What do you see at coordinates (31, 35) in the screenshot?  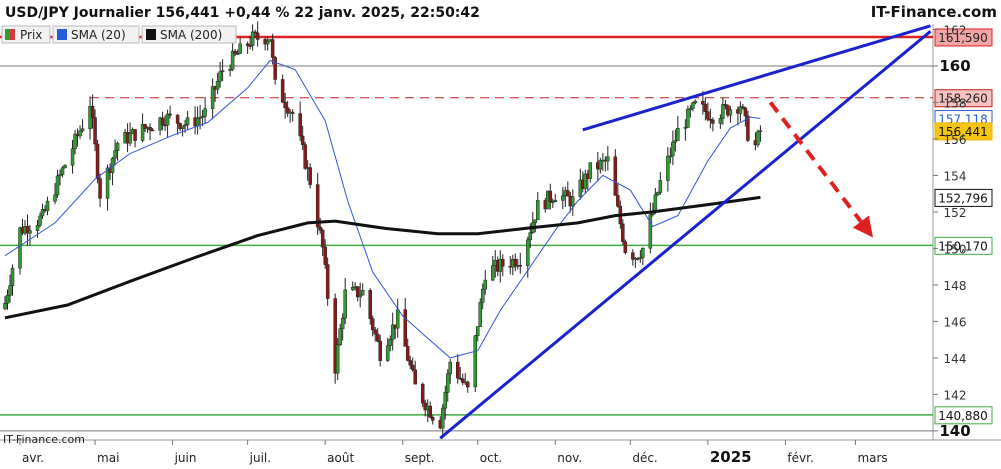 I see `legend-label-prix: Prix` at bounding box center [31, 35].